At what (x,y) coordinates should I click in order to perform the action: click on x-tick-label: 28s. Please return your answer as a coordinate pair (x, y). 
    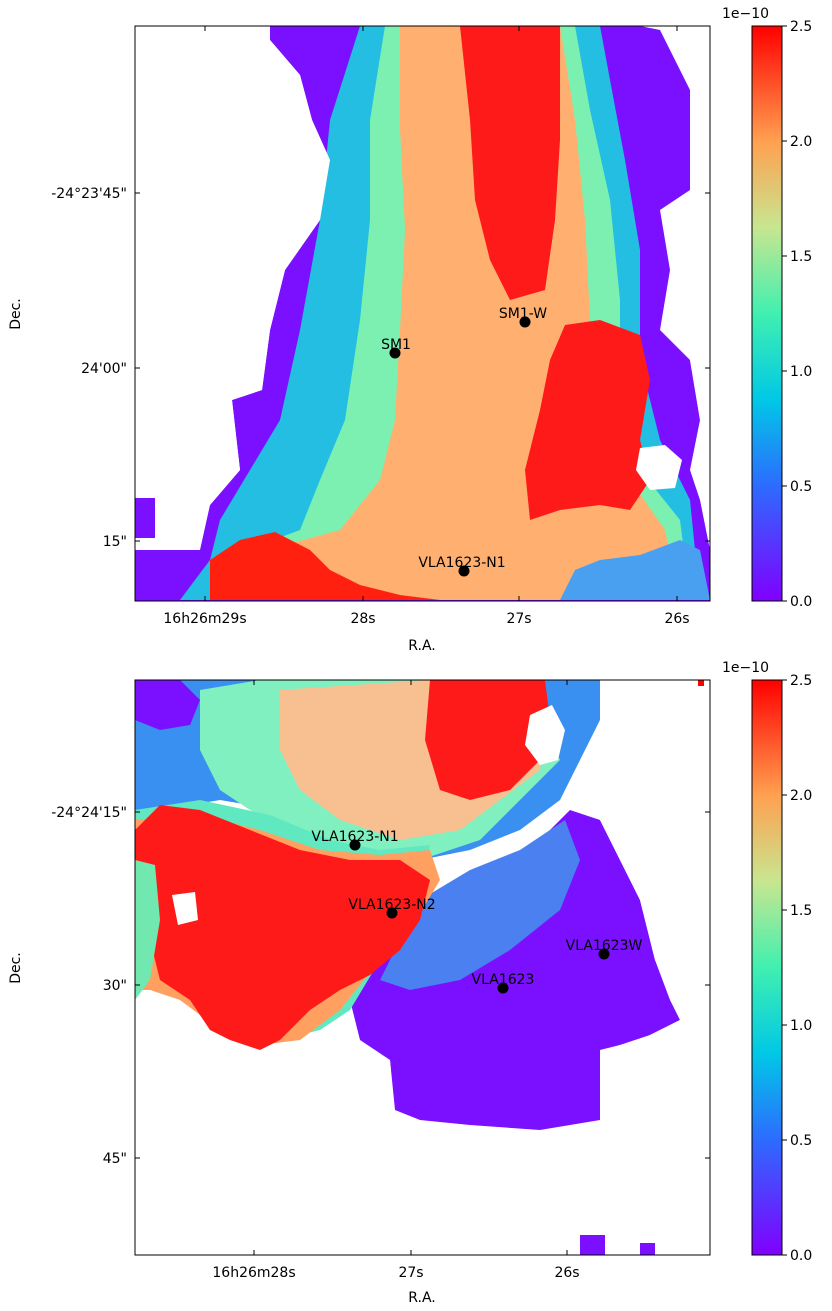
    Looking at the image, I should click on (362, 619).